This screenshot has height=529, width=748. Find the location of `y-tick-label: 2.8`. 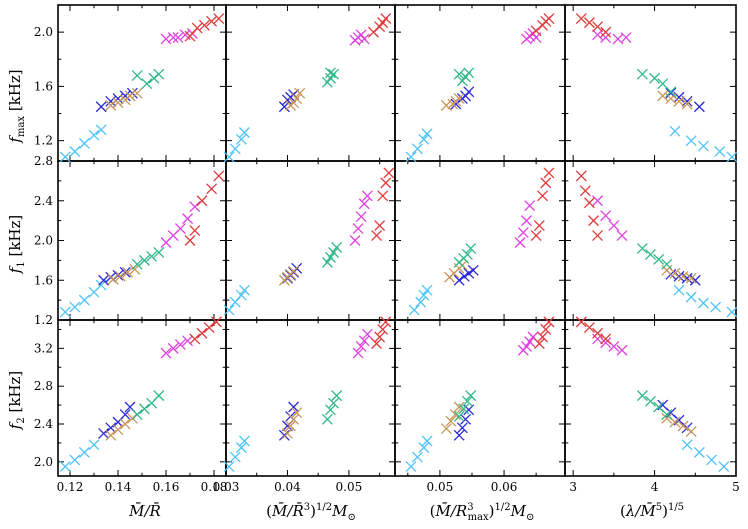

y-tick-label: 2.8 is located at coordinates (43, 161).